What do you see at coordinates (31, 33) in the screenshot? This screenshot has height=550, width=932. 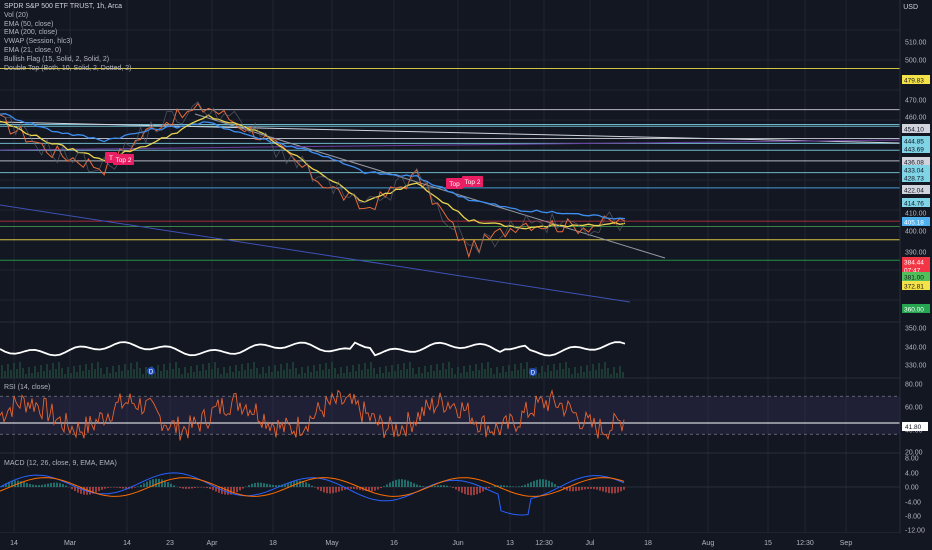 I see `indicator-ema-200: EMA (200, close)` at bounding box center [31, 33].